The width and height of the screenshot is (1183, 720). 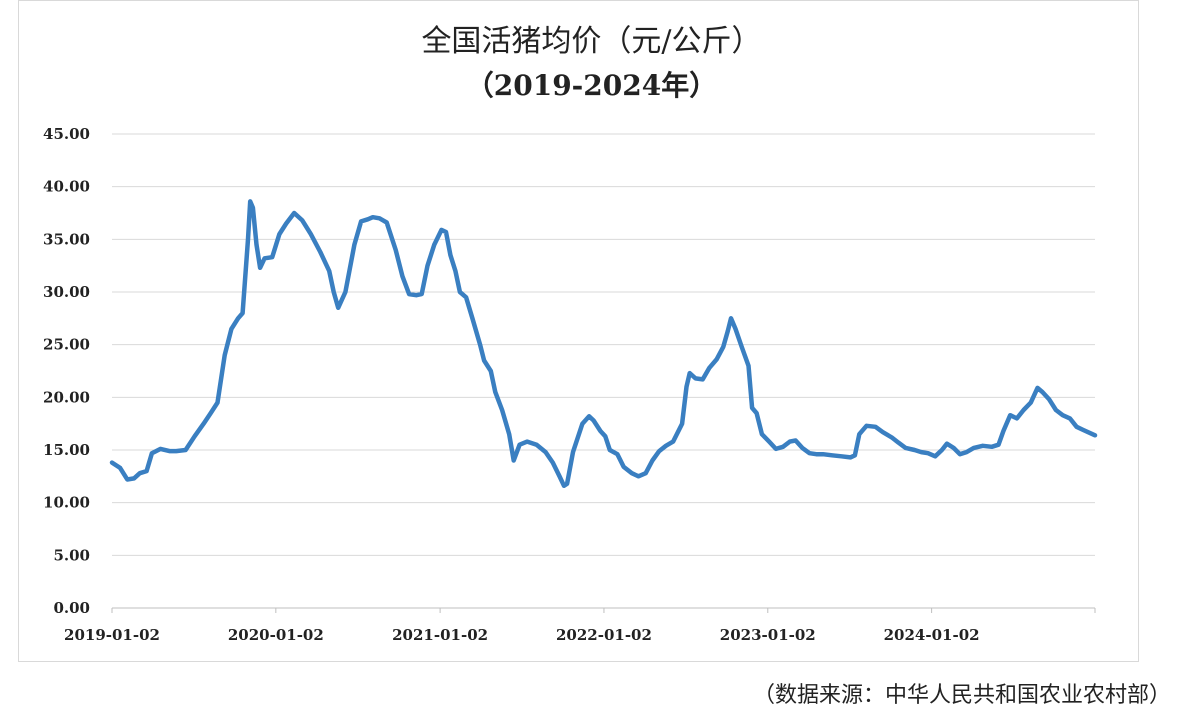 I want to click on source-note: （数据来源：中华人民共和国农业农村部）, so click(x=961, y=695).